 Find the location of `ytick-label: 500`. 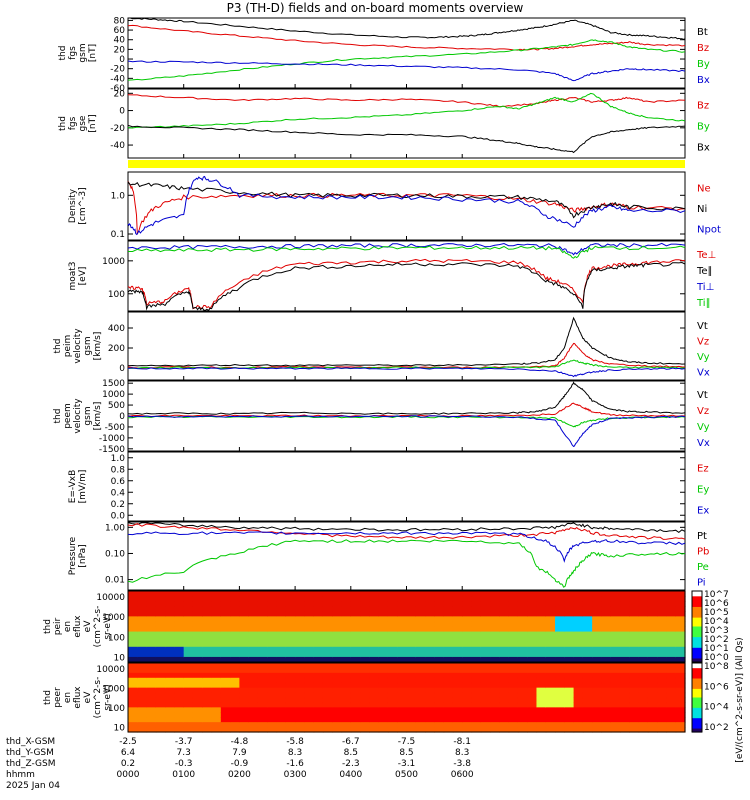

ytick-label: 500 is located at coordinates (116, 406).